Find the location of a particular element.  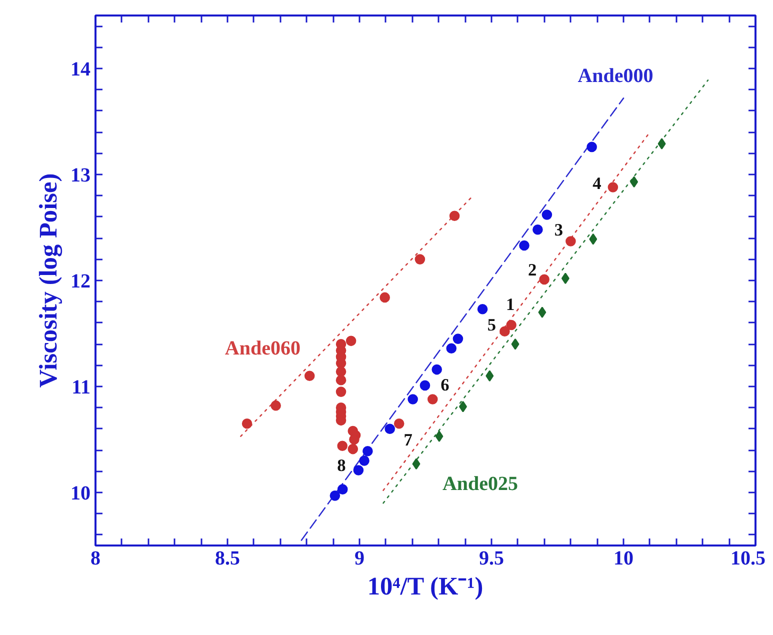

series-label: Ande060 is located at coordinates (262, 348).